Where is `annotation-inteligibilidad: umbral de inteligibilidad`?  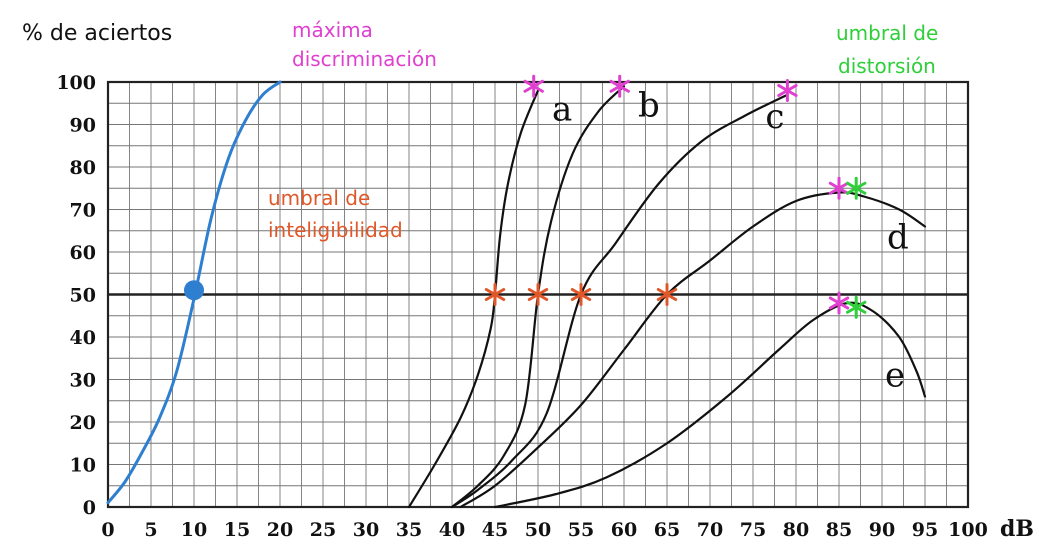 annotation-inteligibilidad: umbral de inteligibilidad is located at coordinates (335, 214).